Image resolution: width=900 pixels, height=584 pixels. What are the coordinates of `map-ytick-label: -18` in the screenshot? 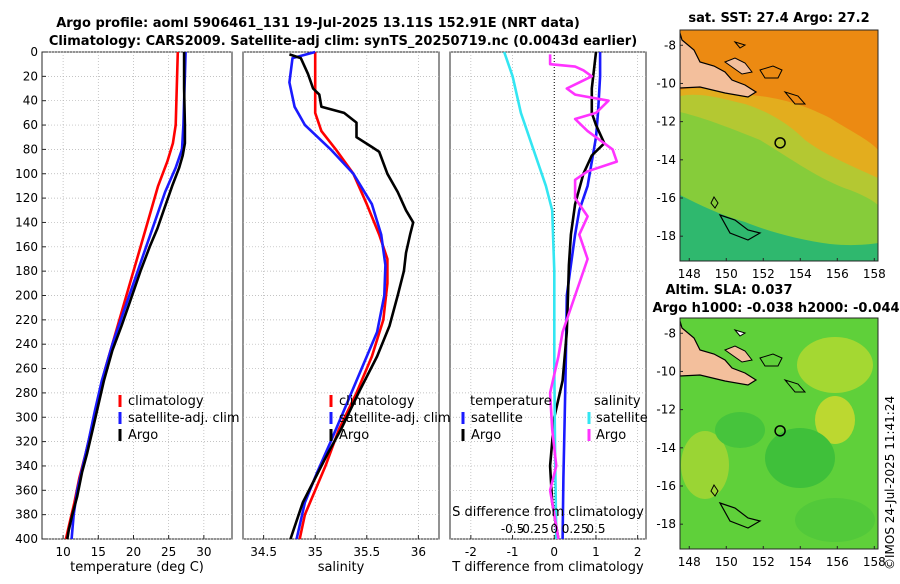 It's located at (666, 524).